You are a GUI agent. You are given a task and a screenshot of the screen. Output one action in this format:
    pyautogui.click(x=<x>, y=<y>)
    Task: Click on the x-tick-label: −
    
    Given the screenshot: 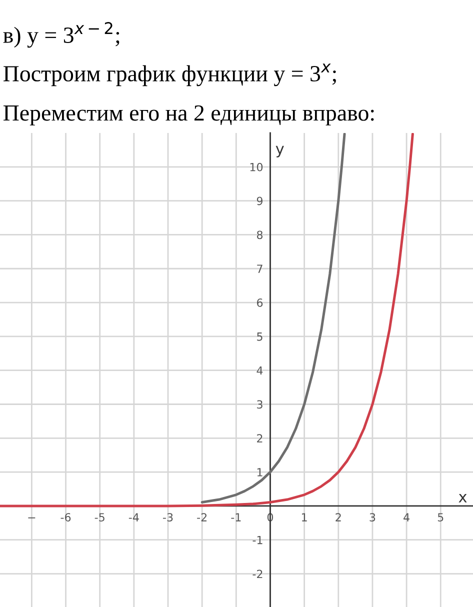 What is the action you would take?
    pyautogui.click(x=32, y=517)
    